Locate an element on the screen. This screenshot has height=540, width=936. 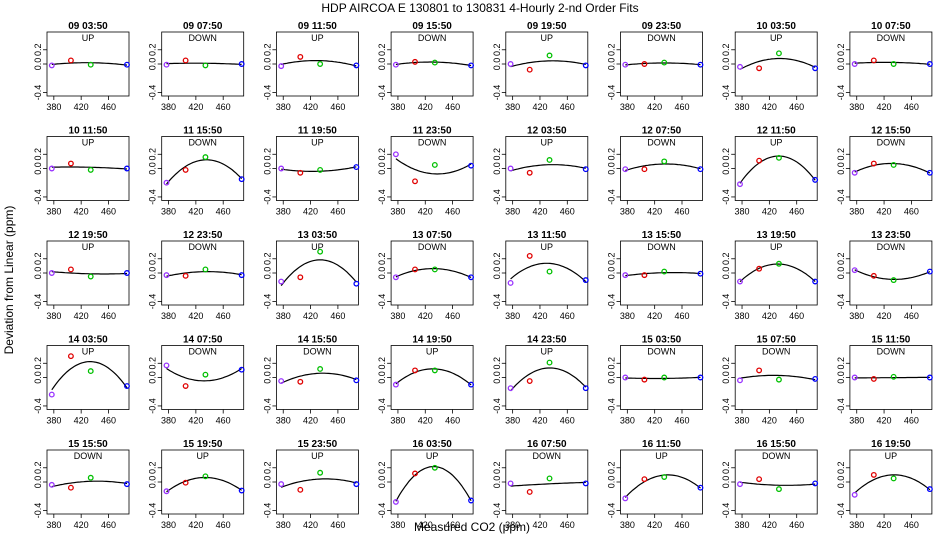
panel-title: 09 23:50 is located at coordinates (662, 26).